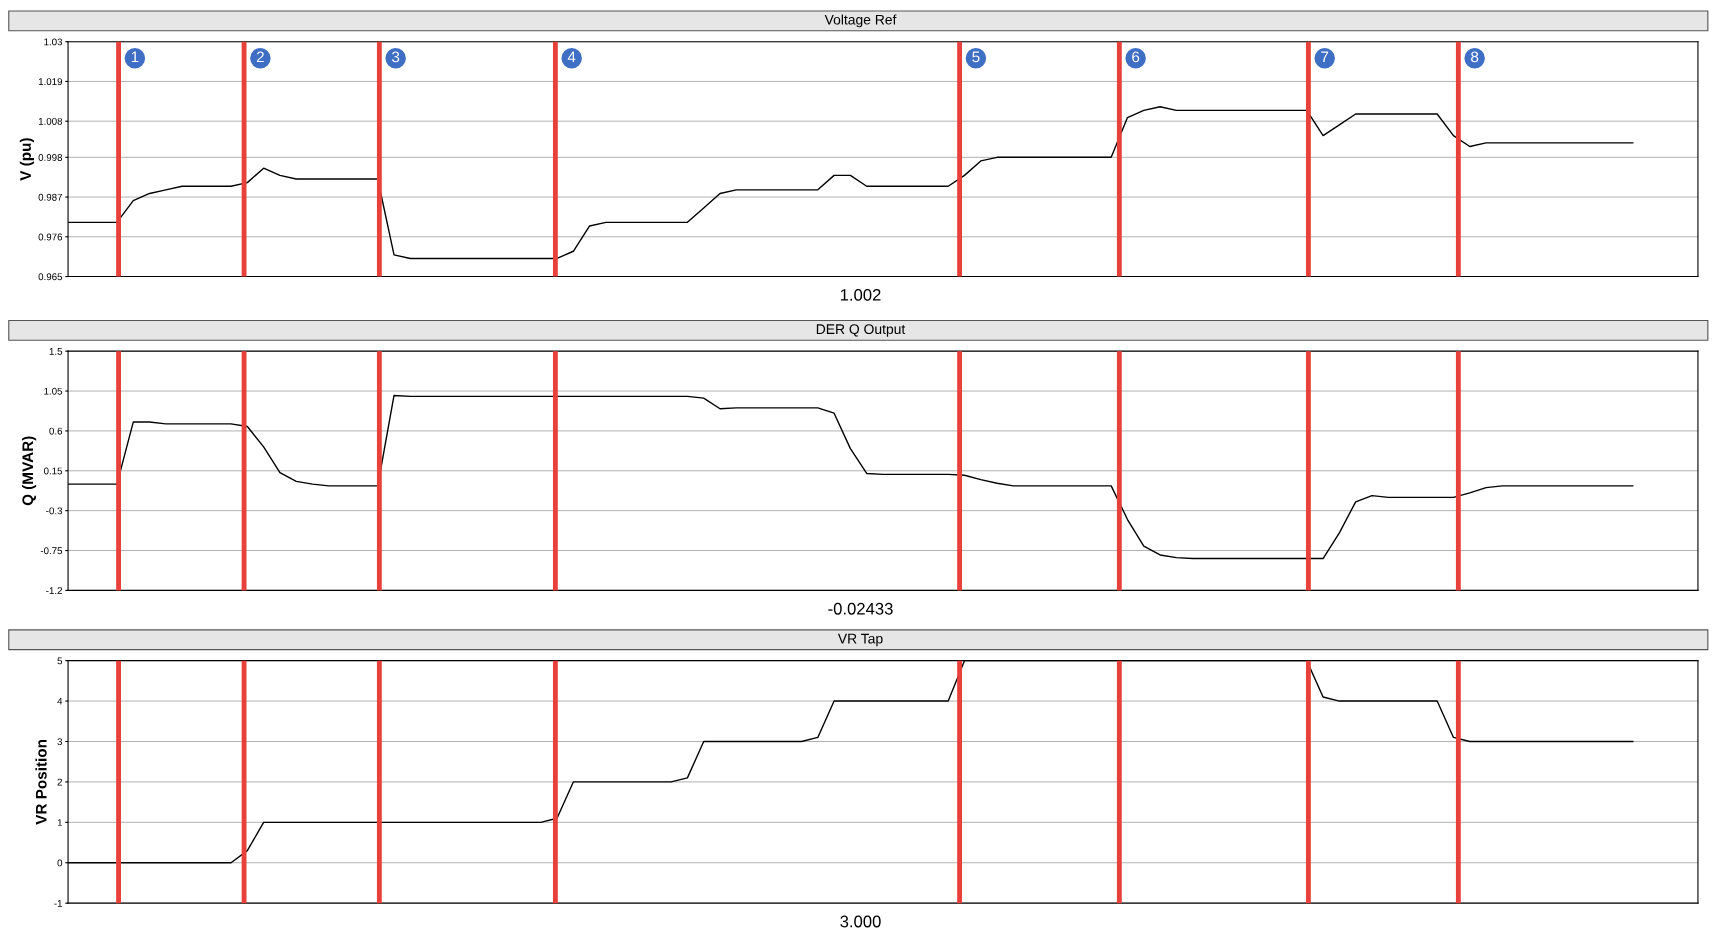 The width and height of the screenshot is (1721, 935). Describe the element at coordinates (60, 742) in the screenshot. I see `y-tick-label: 3` at that location.